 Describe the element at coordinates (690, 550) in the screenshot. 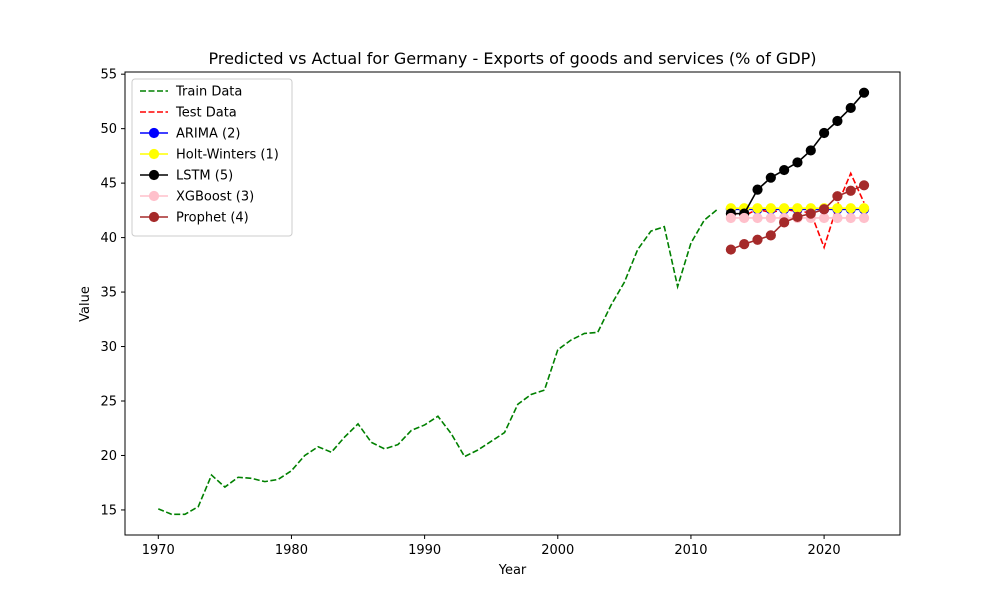

I see `x-tick-label: 2010` at that location.